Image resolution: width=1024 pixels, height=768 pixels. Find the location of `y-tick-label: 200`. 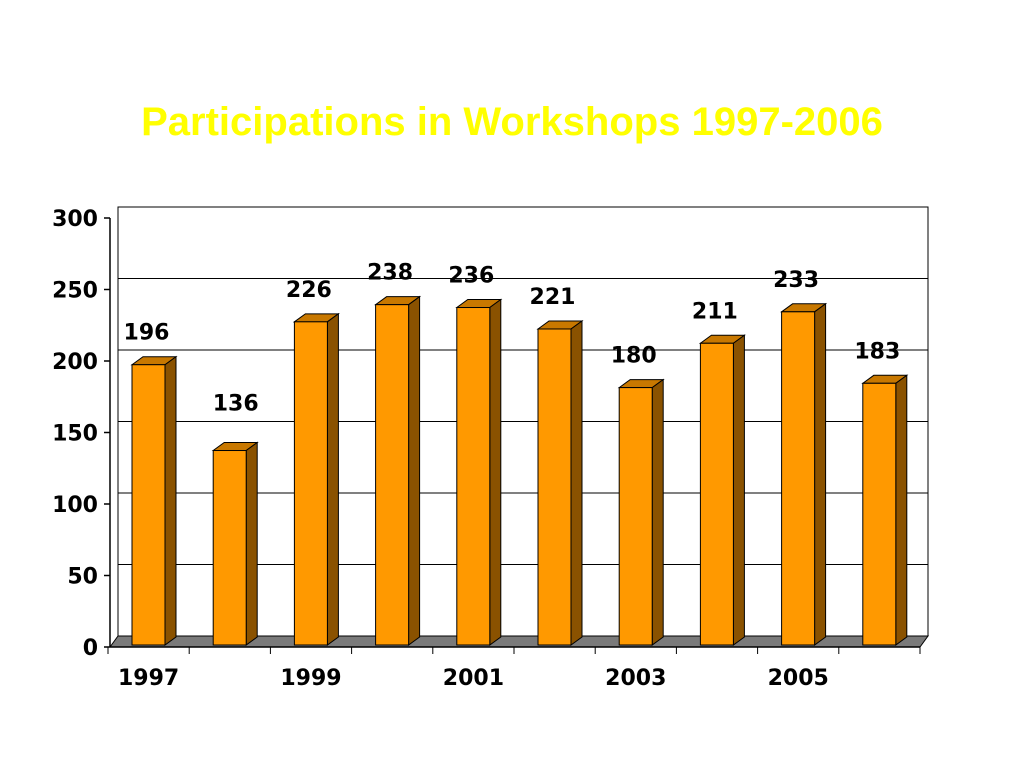

y-tick-label: 200 is located at coordinates (75, 362).